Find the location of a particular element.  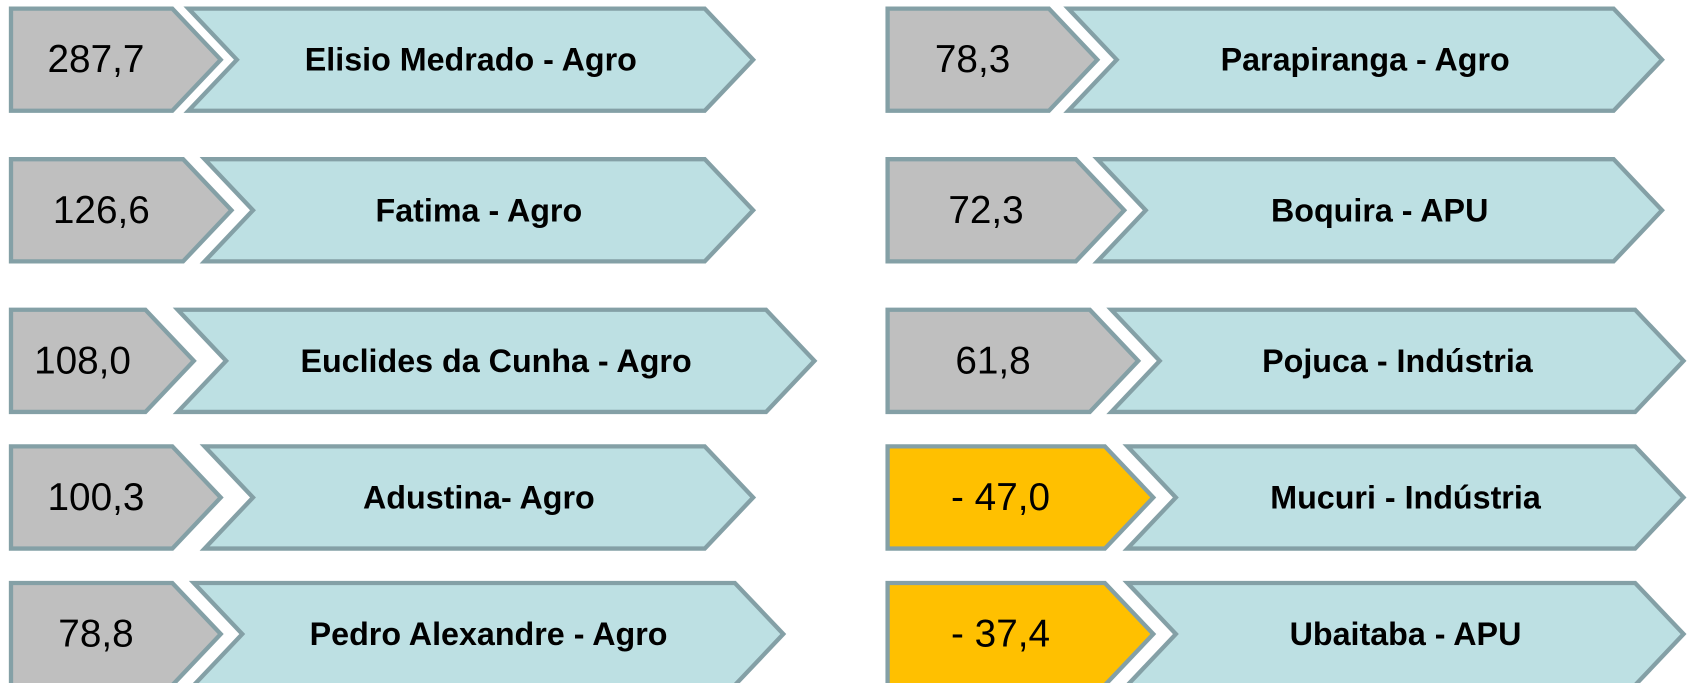

label: Boquira - APU is located at coordinates (1379, 210).